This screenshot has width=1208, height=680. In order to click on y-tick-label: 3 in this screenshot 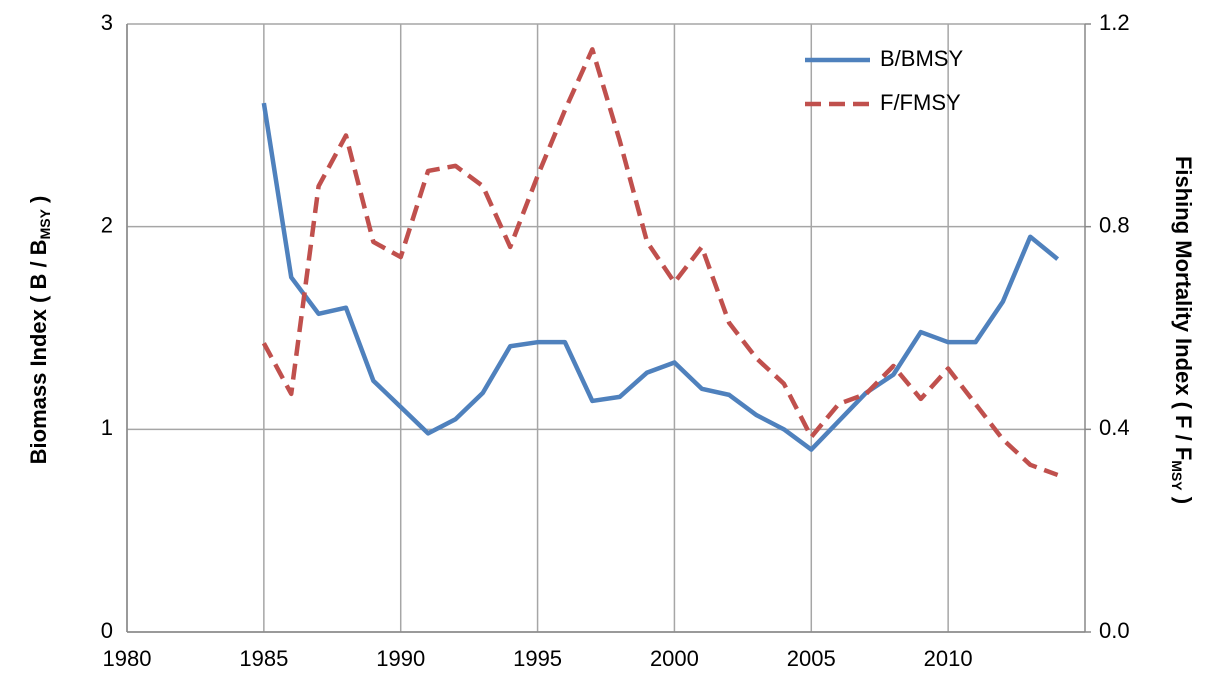, I will do `click(107, 22)`.